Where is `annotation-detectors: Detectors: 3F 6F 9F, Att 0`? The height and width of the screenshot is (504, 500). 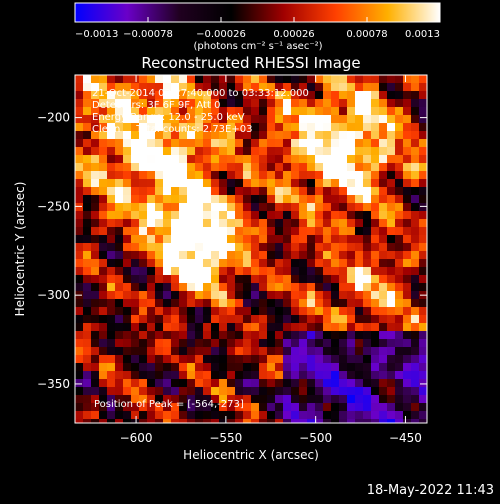 annotation-detectors: Detectors: 3F 6F 9F, Att 0 is located at coordinates (156, 105).